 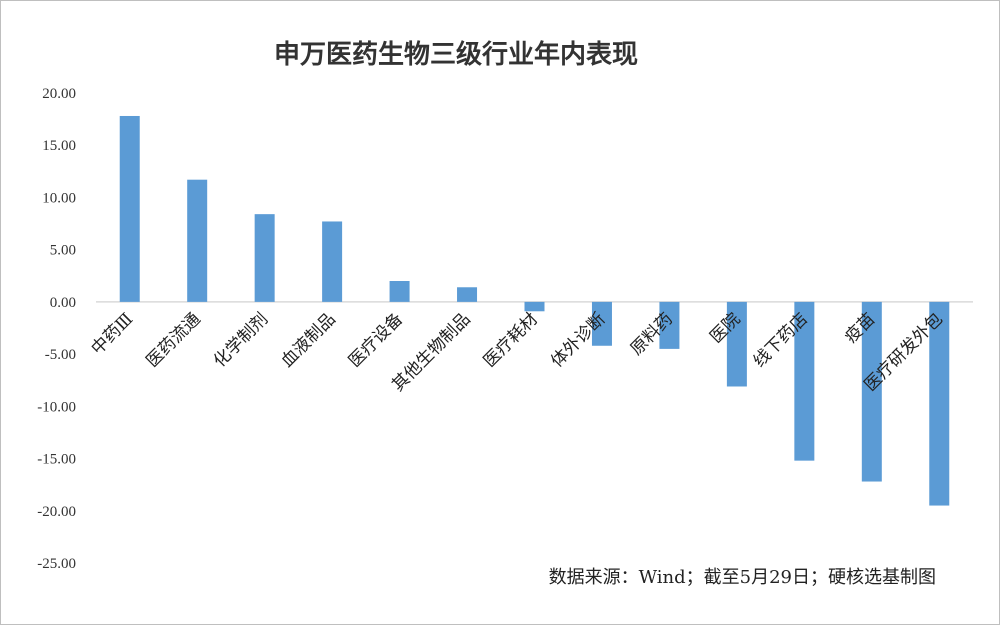 I want to click on y-tick-label: -5.00, so click(x=60, y=355).